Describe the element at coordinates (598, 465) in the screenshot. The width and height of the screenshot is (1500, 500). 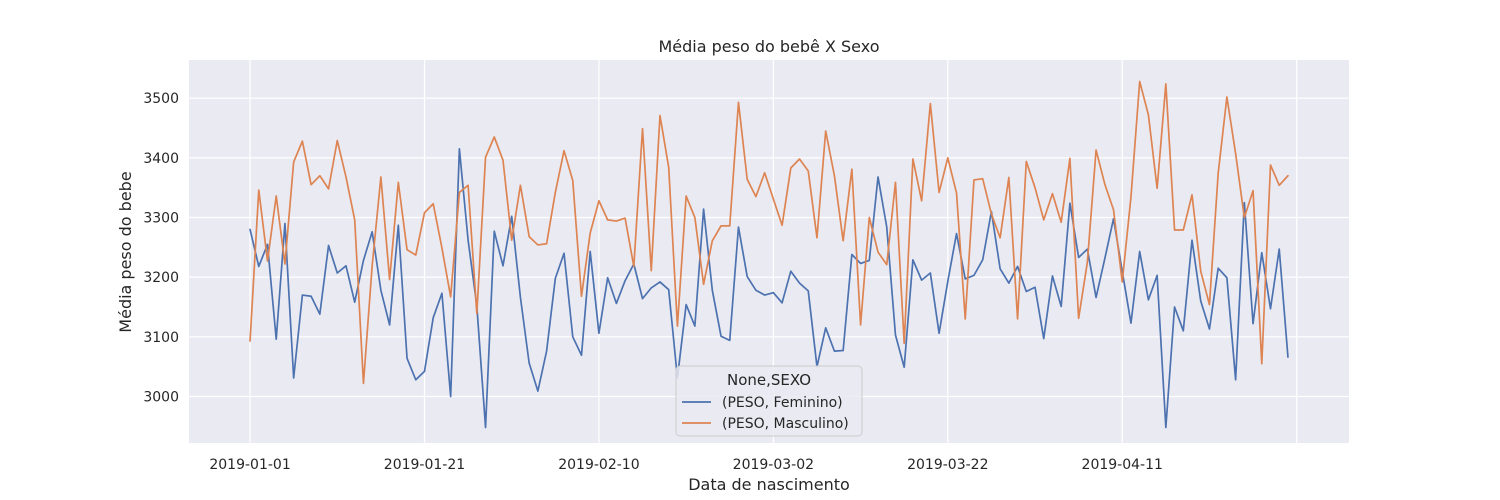
I see `x-tick-label: 2019-02-10` at that location.